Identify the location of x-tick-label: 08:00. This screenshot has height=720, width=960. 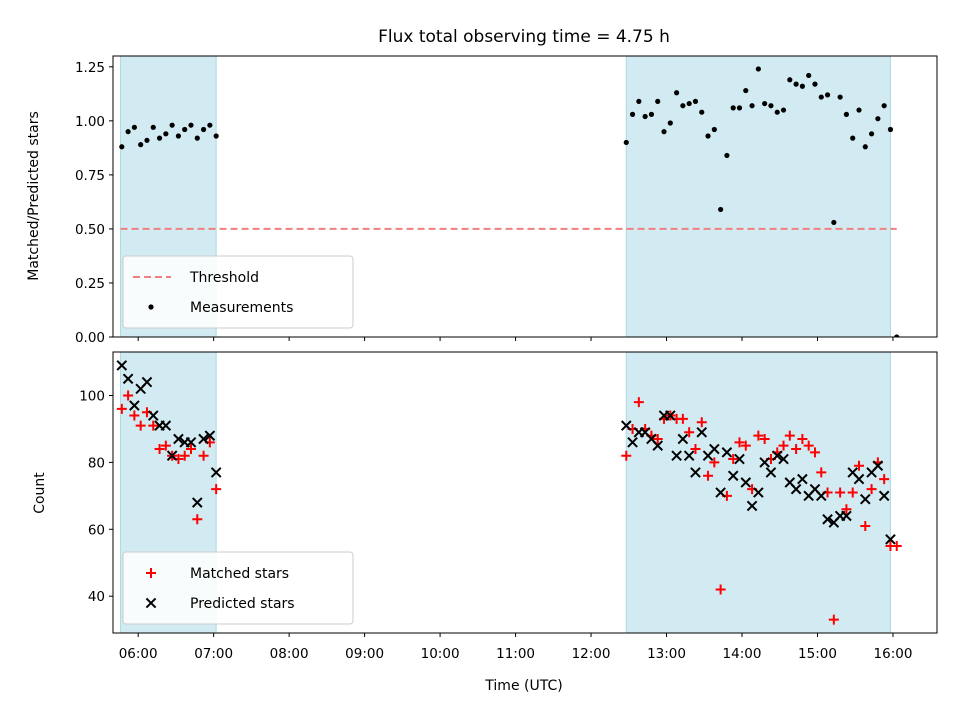
(289, 654).